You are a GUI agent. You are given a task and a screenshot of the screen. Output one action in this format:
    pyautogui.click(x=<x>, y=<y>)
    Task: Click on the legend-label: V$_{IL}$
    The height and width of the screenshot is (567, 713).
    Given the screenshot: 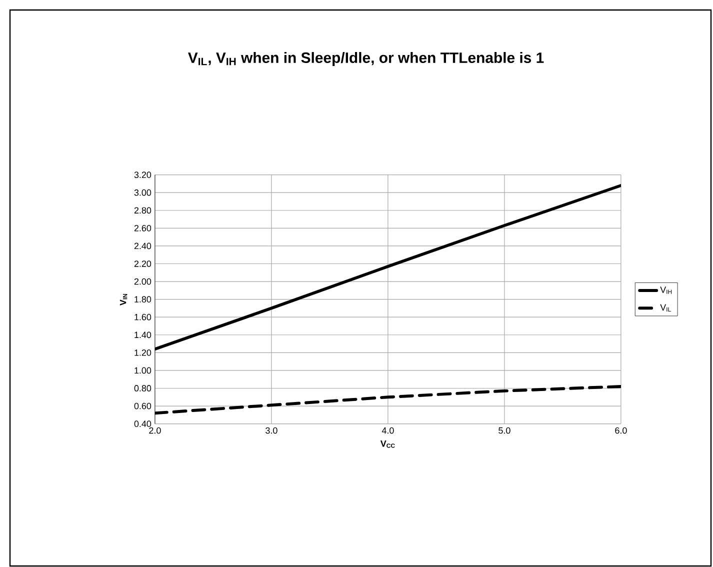 What is the action you would take?
    pyautogui.click(x=665, y=308)
    